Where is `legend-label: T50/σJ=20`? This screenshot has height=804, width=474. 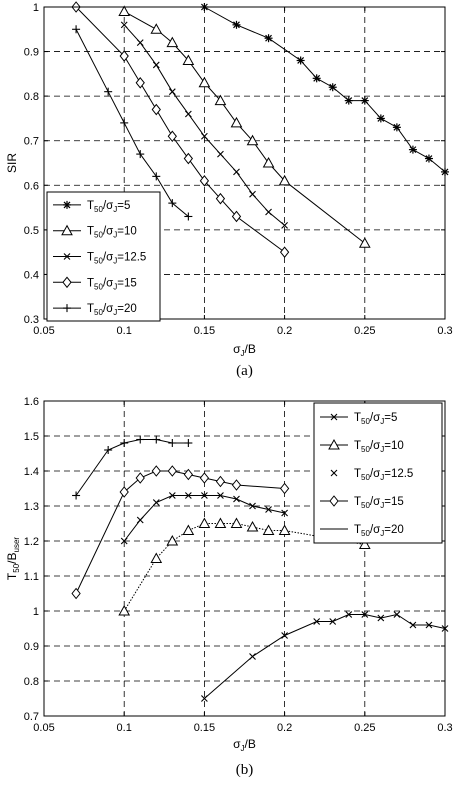 legend-label: T50/σJ=20 is located at coordinates (379, 531).